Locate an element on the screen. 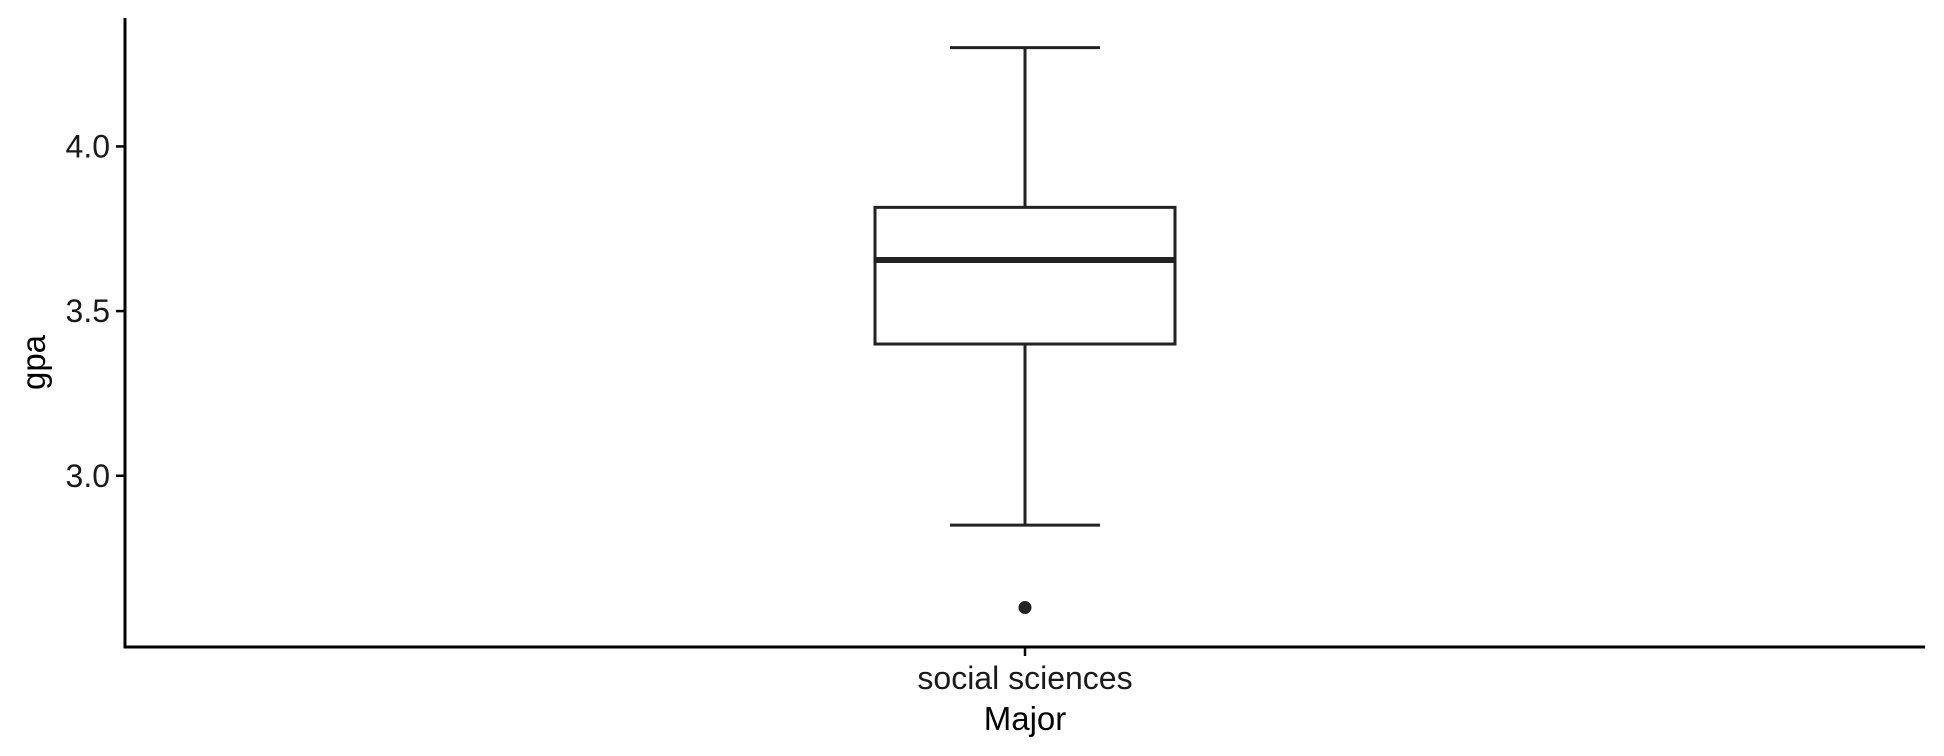 Image resolution: width=1944 pixels, height=756 pixels. y-tick-label: 3.5 is located at coordinates (88, 311).